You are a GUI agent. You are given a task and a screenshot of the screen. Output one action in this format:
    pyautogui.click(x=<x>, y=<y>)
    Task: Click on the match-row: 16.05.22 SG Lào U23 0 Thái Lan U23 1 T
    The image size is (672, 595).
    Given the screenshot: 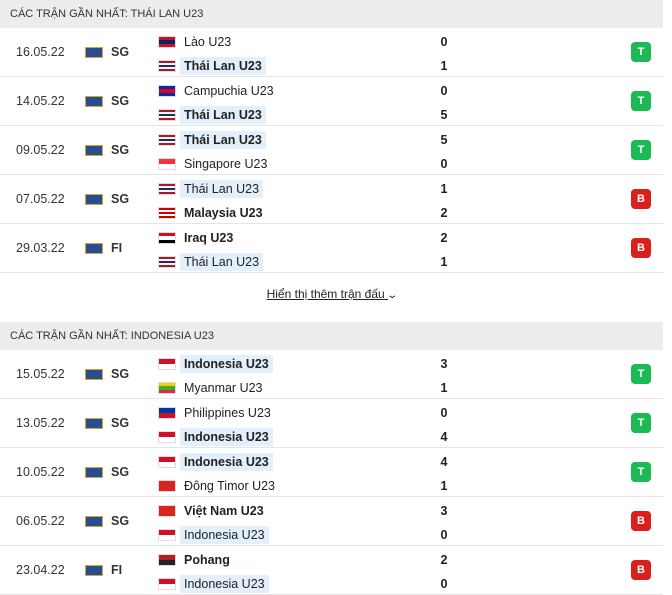 What is the action you would take?
    pyautogui.click(x=331, y=52)
    